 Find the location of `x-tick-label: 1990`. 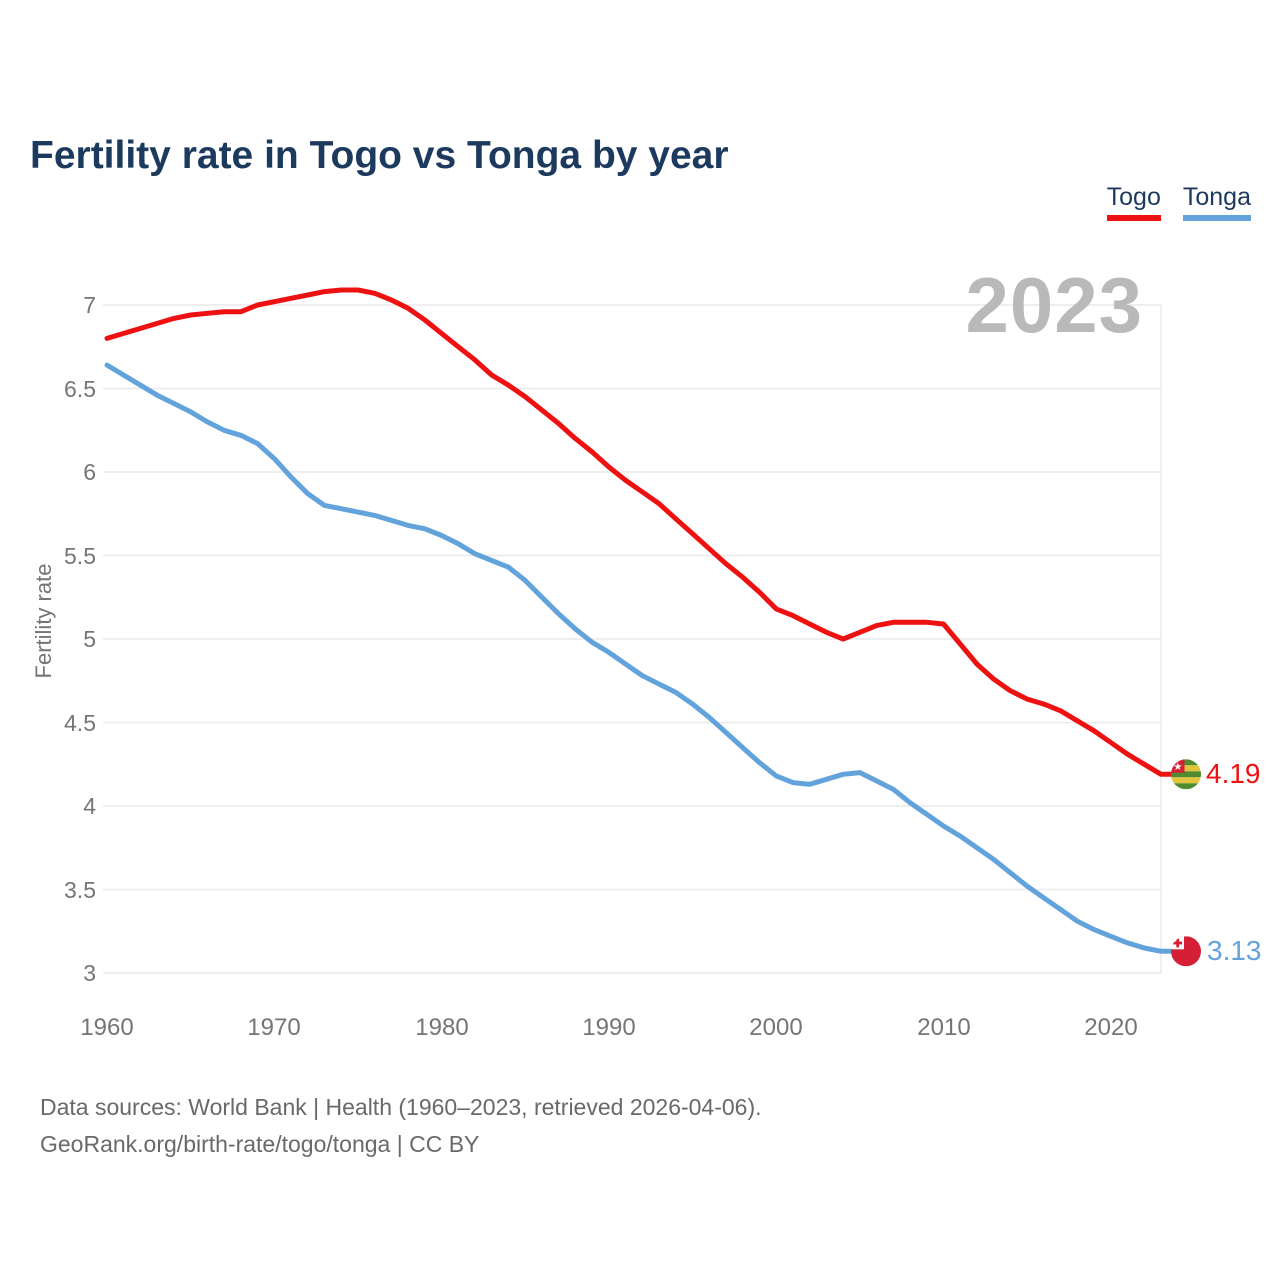

x-tick-label: 1990 is located at coordinates (609, 1027).